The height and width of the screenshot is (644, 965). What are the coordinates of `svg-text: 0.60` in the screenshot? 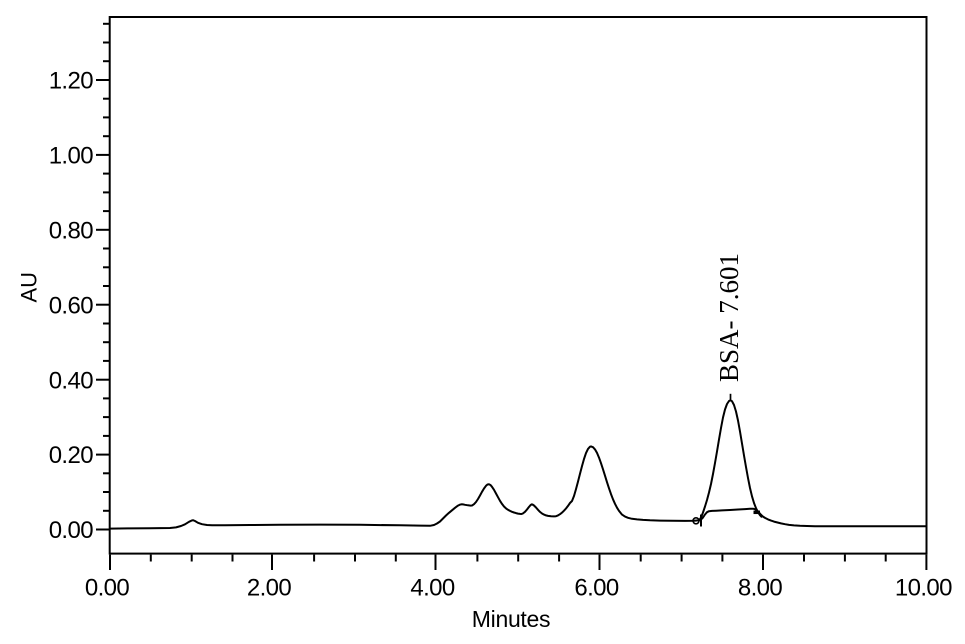 It's located at (71, 305).